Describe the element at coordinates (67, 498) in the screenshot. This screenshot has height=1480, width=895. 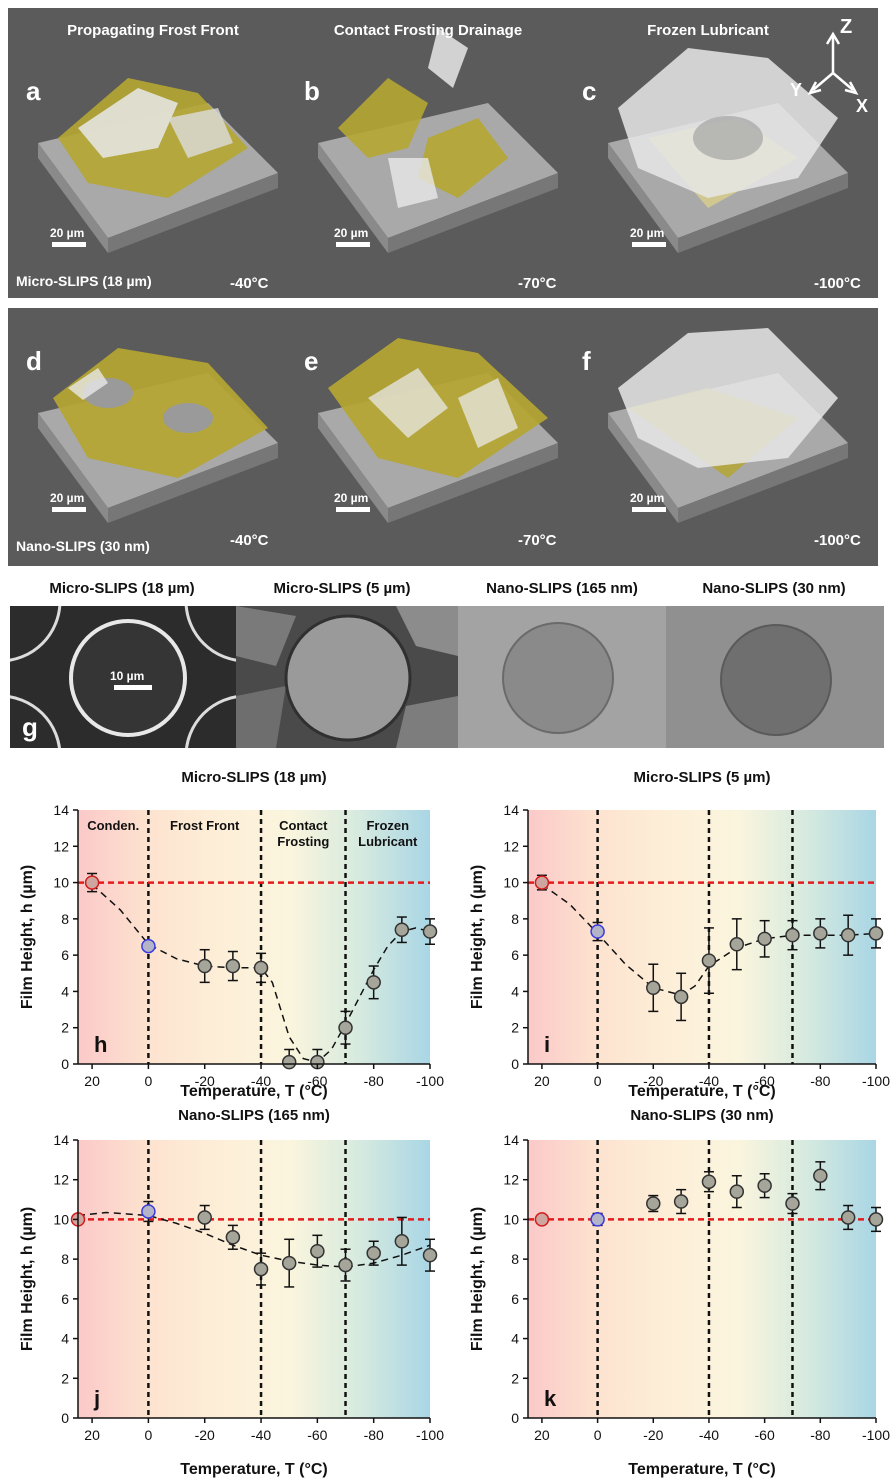
I see `scale-label-d: 20 µm` at that location.